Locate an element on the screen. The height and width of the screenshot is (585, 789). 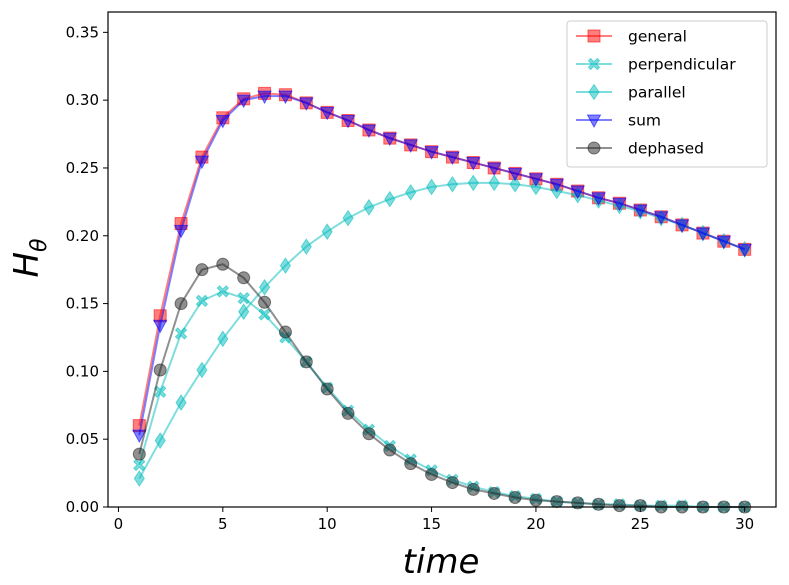
x-tick-label: 0 is located at coordinates (119, 524).